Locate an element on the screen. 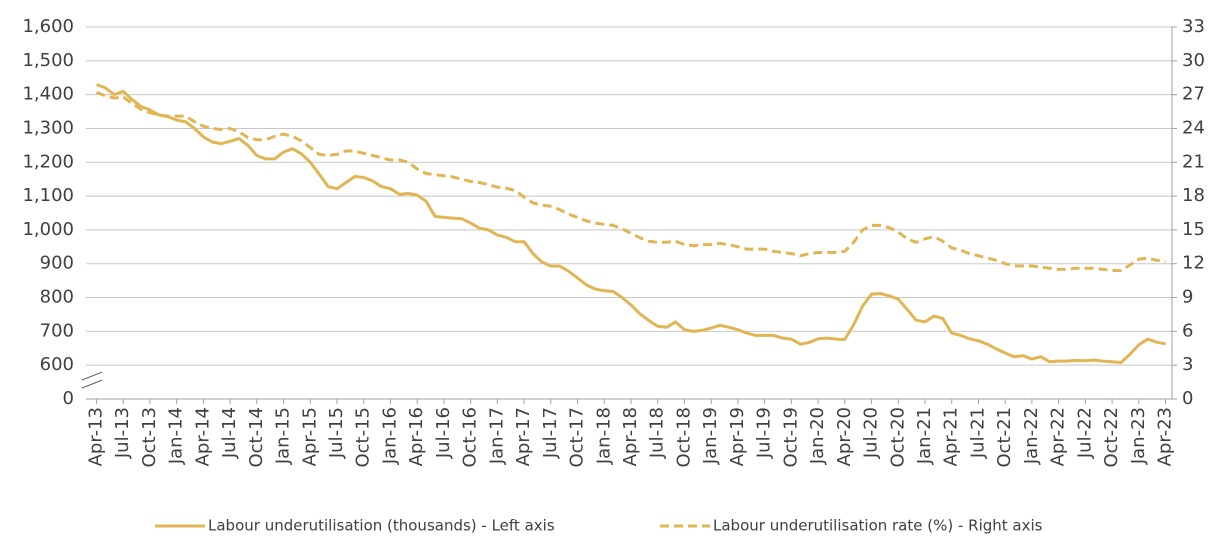 This screenshot has height=536, width=1223. x-tick-label: Apr-21 is located at coordinates (951, 436).